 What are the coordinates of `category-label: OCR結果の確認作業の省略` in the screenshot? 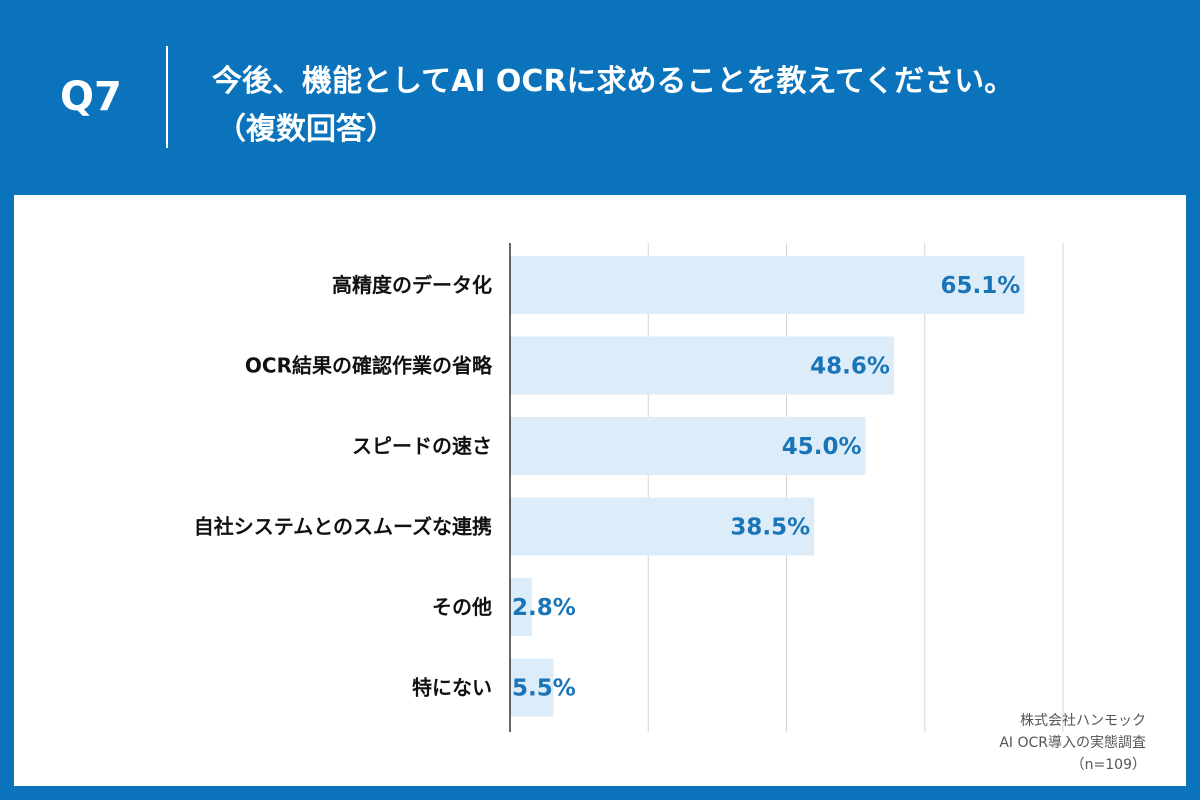 It's located at (369, 366).